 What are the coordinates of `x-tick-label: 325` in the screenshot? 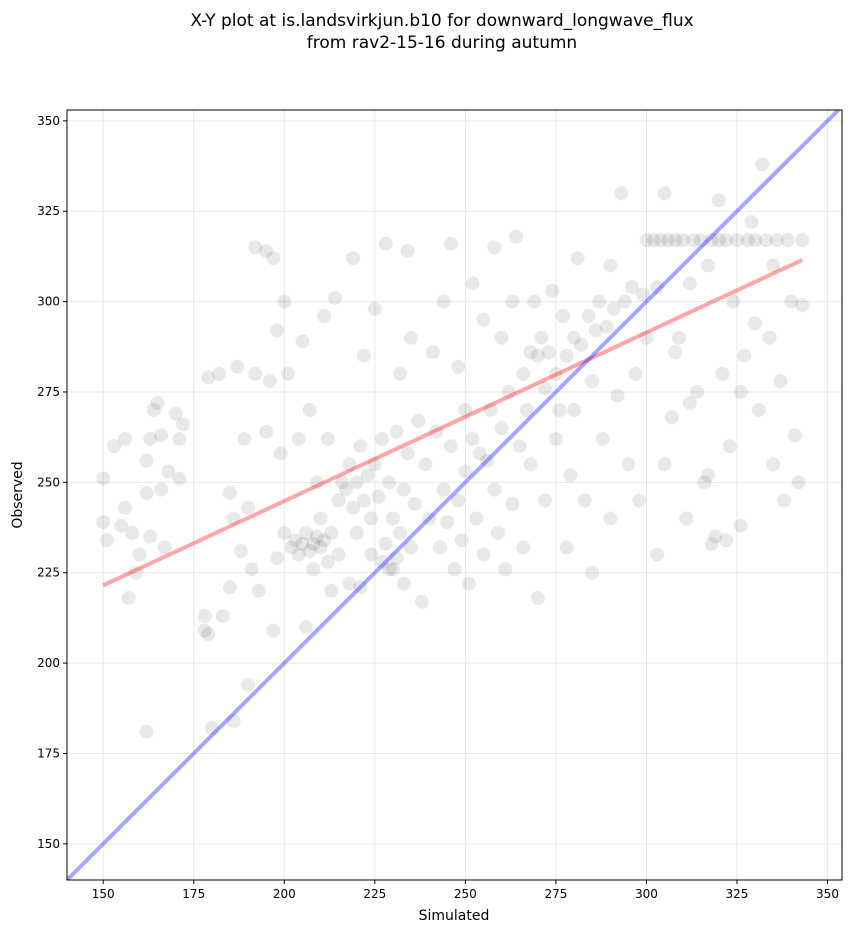 It's located at (737, 894).